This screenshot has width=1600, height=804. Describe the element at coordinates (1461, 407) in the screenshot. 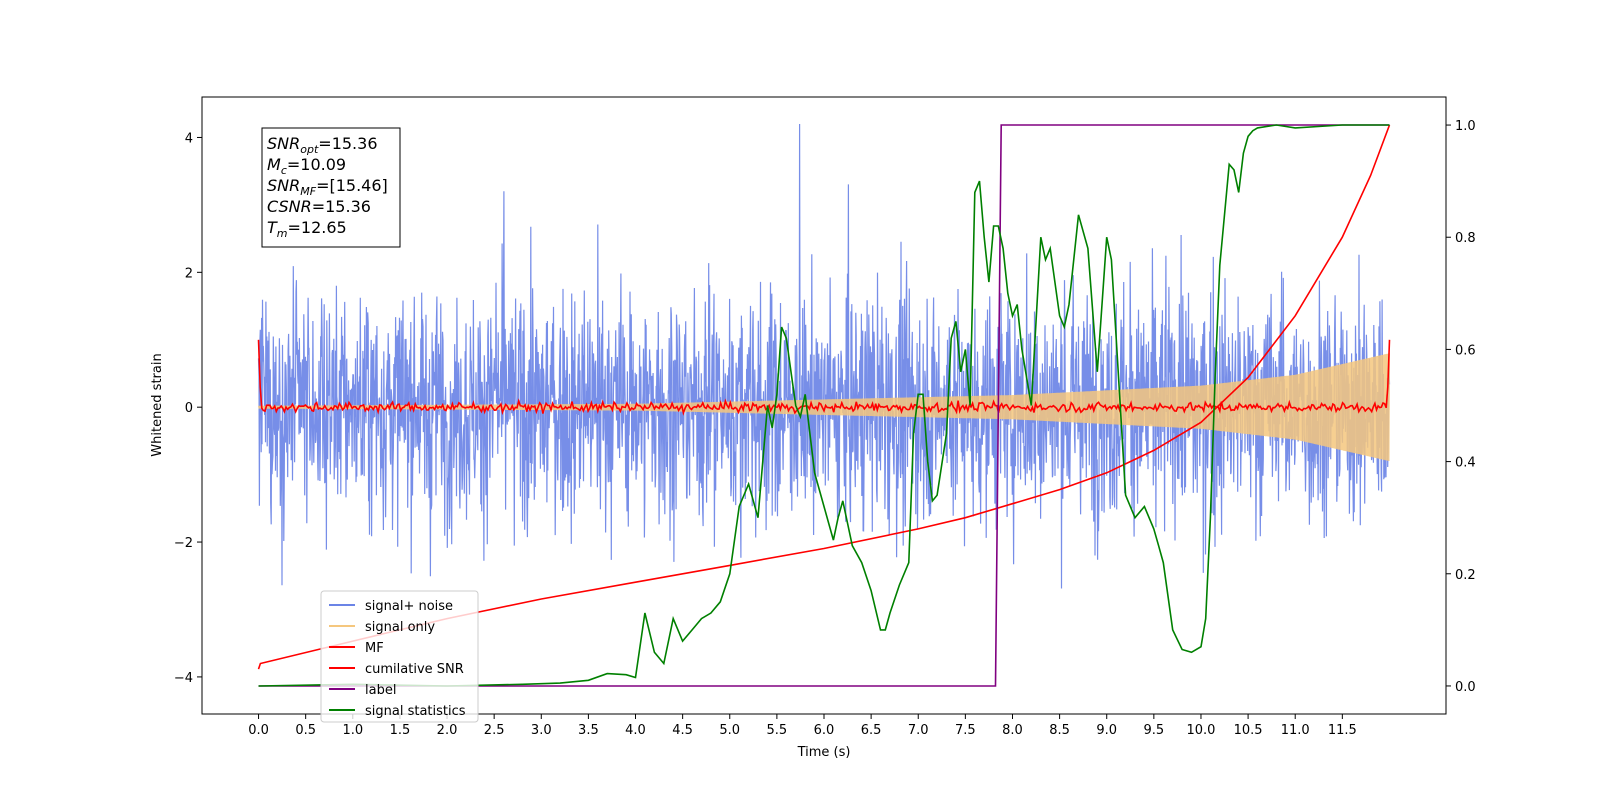

I see `y-axis-right: 0.0 0.2 0.4 0.6 0.8 1.0` at that location.